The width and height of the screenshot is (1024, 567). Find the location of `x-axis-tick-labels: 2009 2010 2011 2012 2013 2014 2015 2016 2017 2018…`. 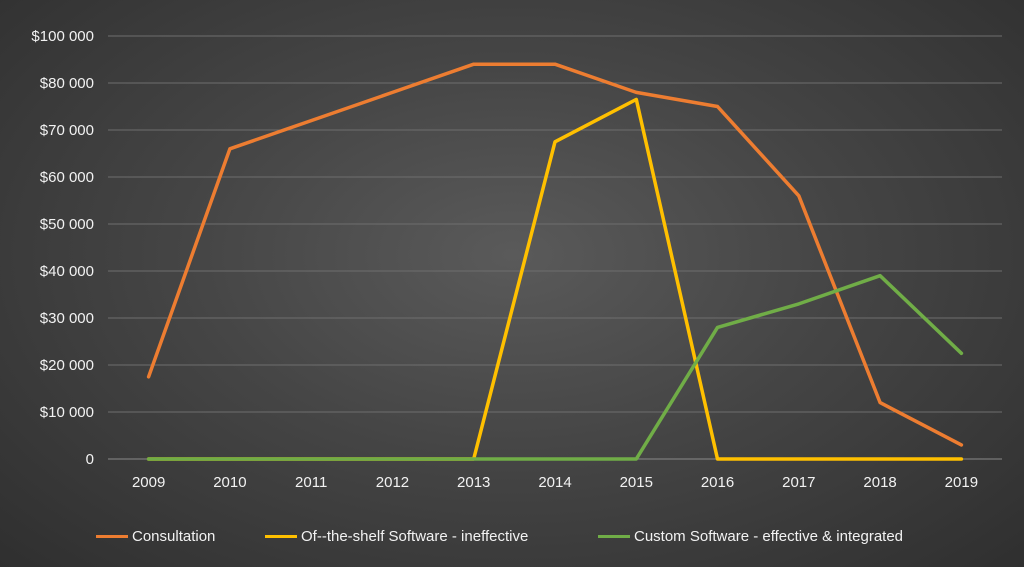

x-axis-tick-labels: 2009 2010 2011 2012 2013 2014 2015 2016 2017 2018… is located at coordinates (555, 482).